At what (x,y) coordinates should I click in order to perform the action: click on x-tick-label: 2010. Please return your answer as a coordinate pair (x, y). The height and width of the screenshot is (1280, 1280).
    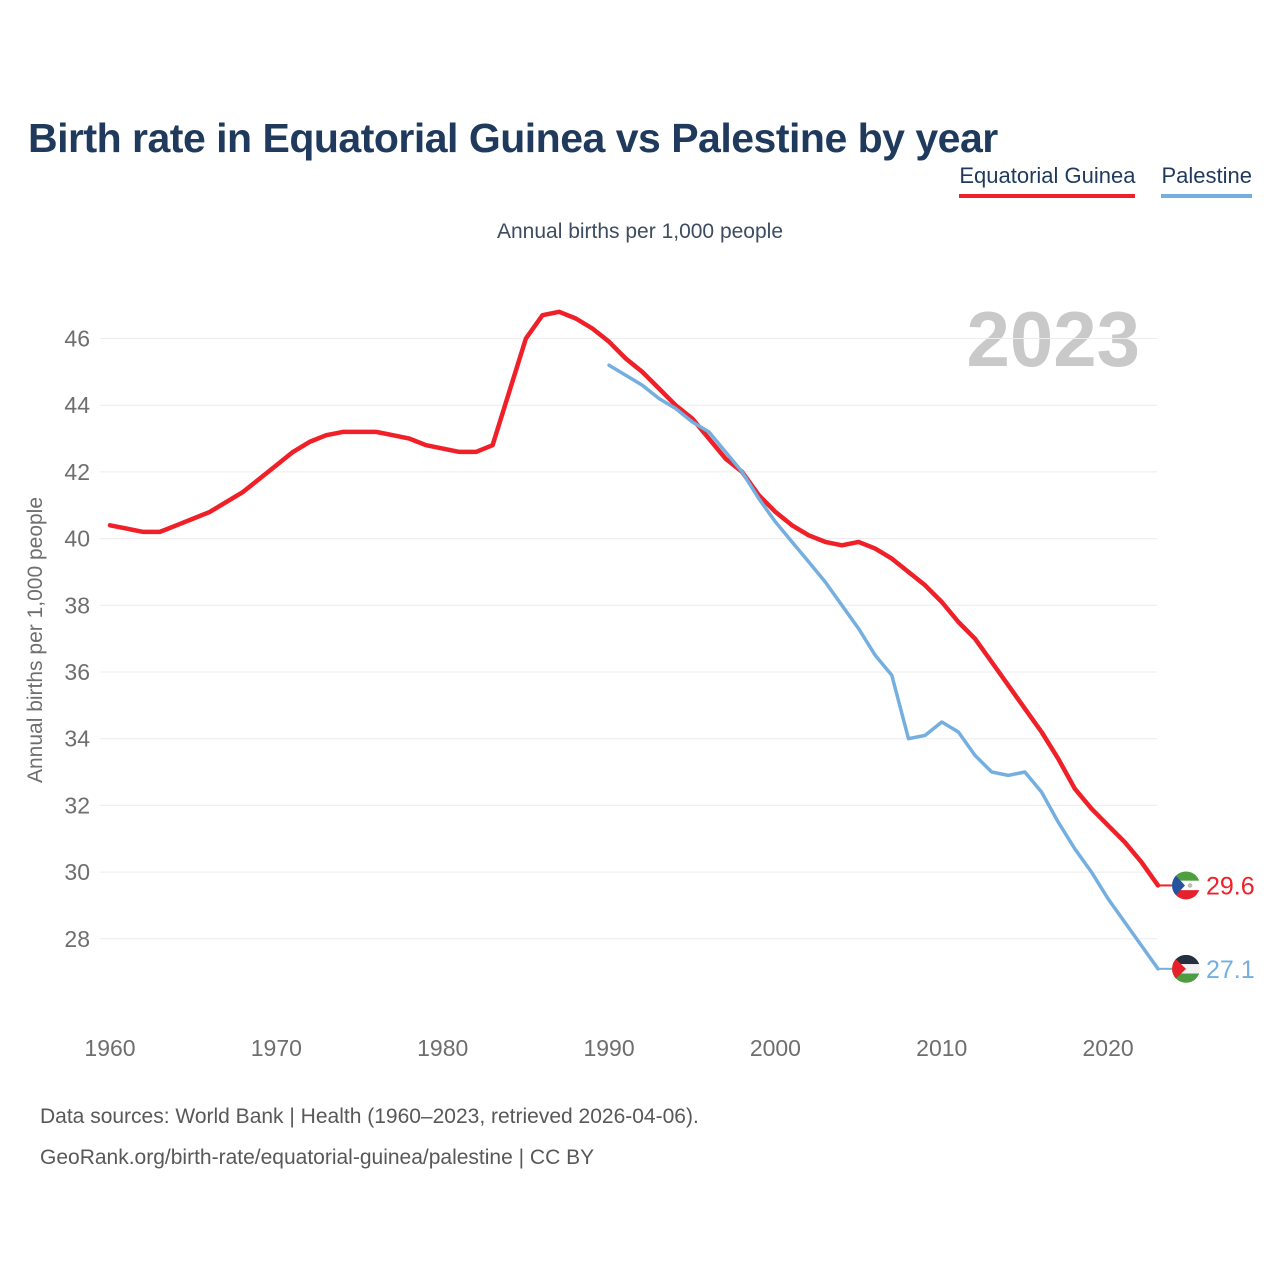
    Looking at the image, I should click on (941, 1048).